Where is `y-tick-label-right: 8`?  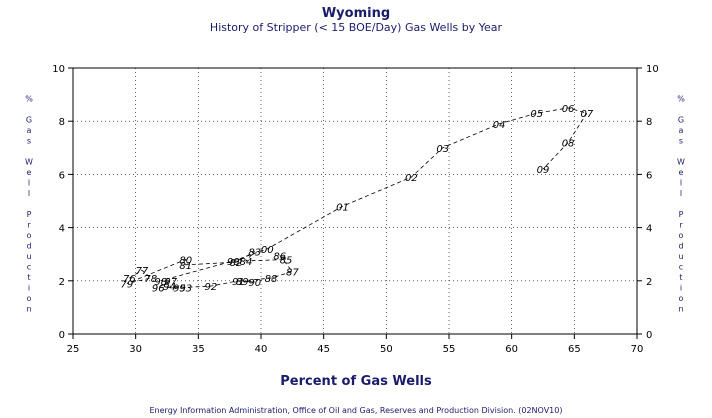 y-tick-label-right: 8 is located at coordinates (649, 122).